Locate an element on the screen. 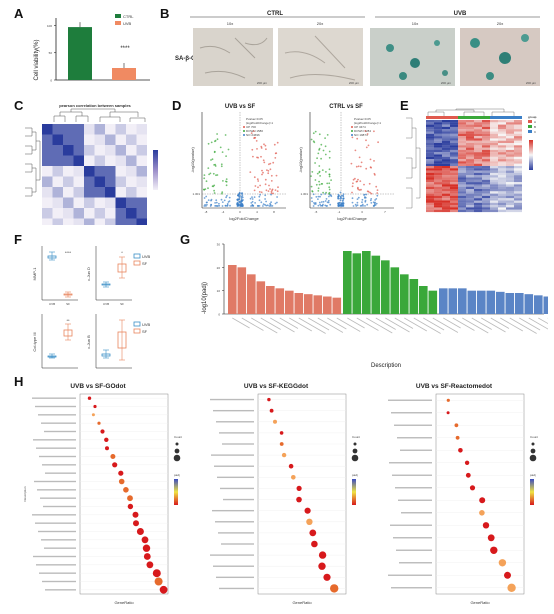 The image size is (554, 614). d1-xtick-3: 4 is located at coordinates (257, 212).